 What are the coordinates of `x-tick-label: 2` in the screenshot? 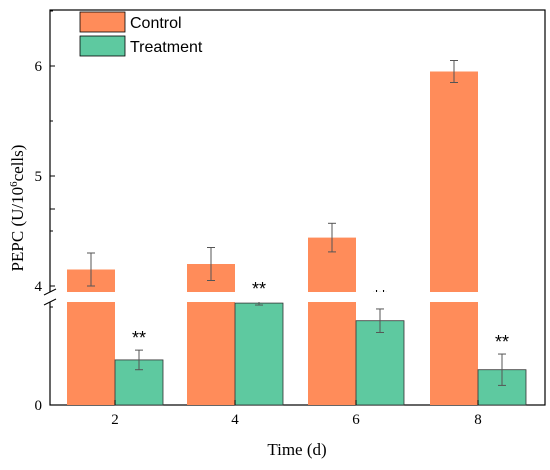 It's located at (115, 420).